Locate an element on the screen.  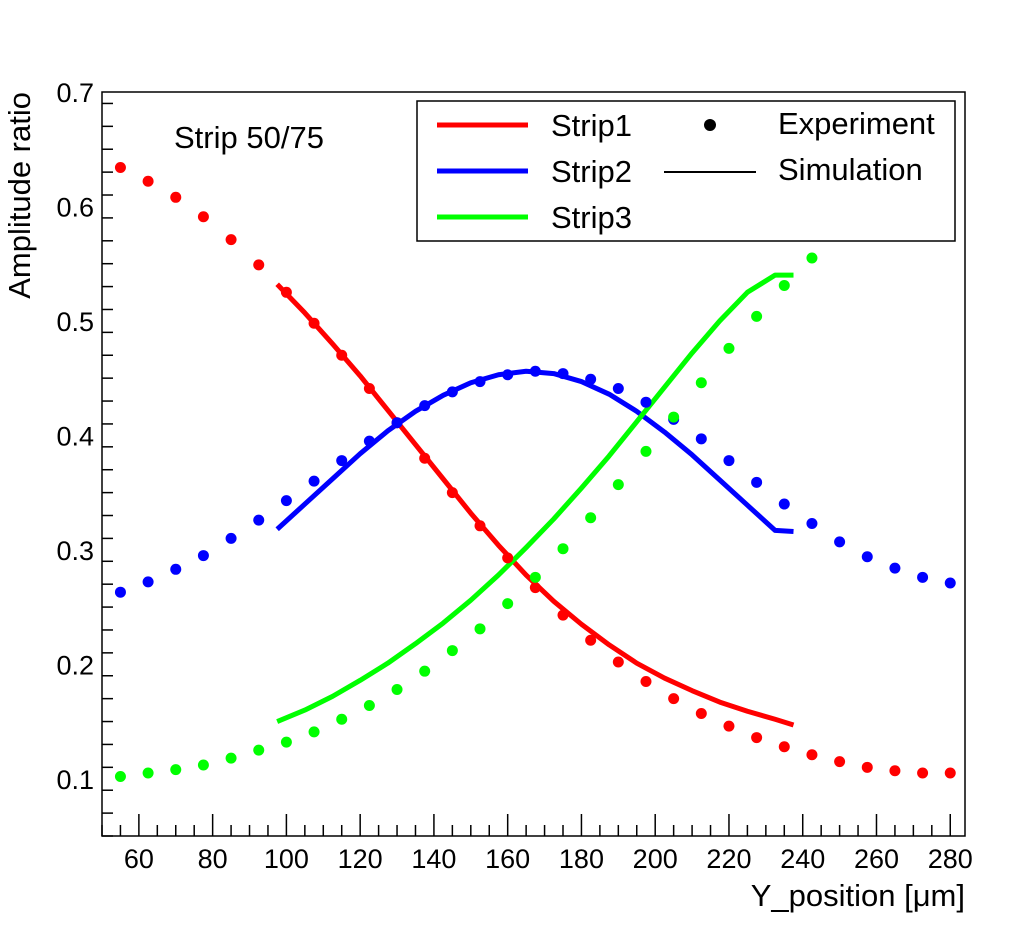
y-tick-label: 0.6 is located at coordinates (75, 207).